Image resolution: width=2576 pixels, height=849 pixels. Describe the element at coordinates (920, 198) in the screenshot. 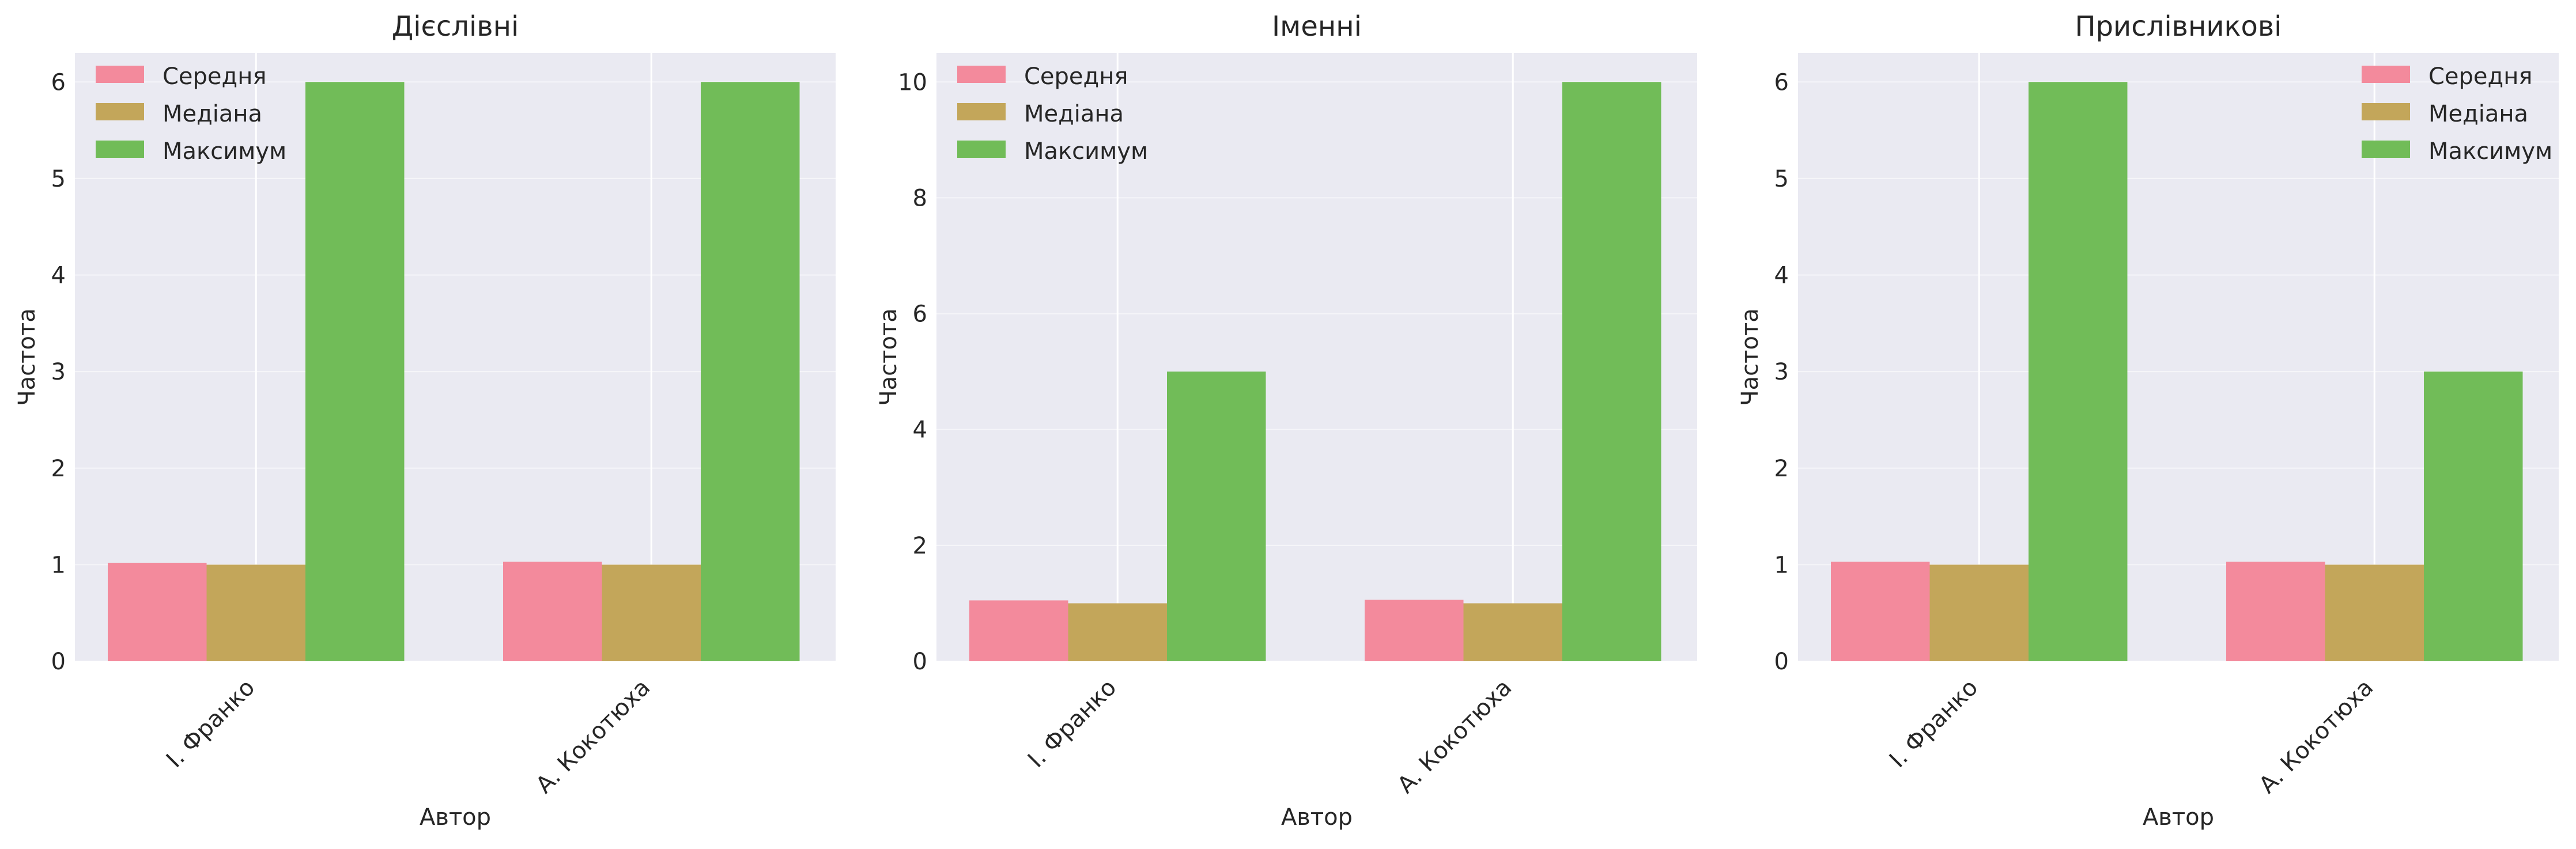

I see `y-tick-label: 8` at that location.